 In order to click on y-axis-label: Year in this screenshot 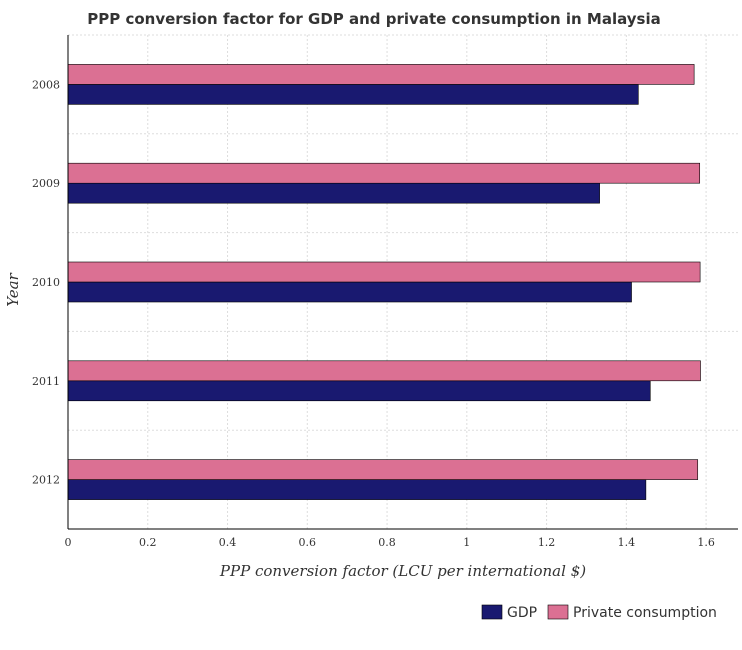, I will do `click(13, 289)`.